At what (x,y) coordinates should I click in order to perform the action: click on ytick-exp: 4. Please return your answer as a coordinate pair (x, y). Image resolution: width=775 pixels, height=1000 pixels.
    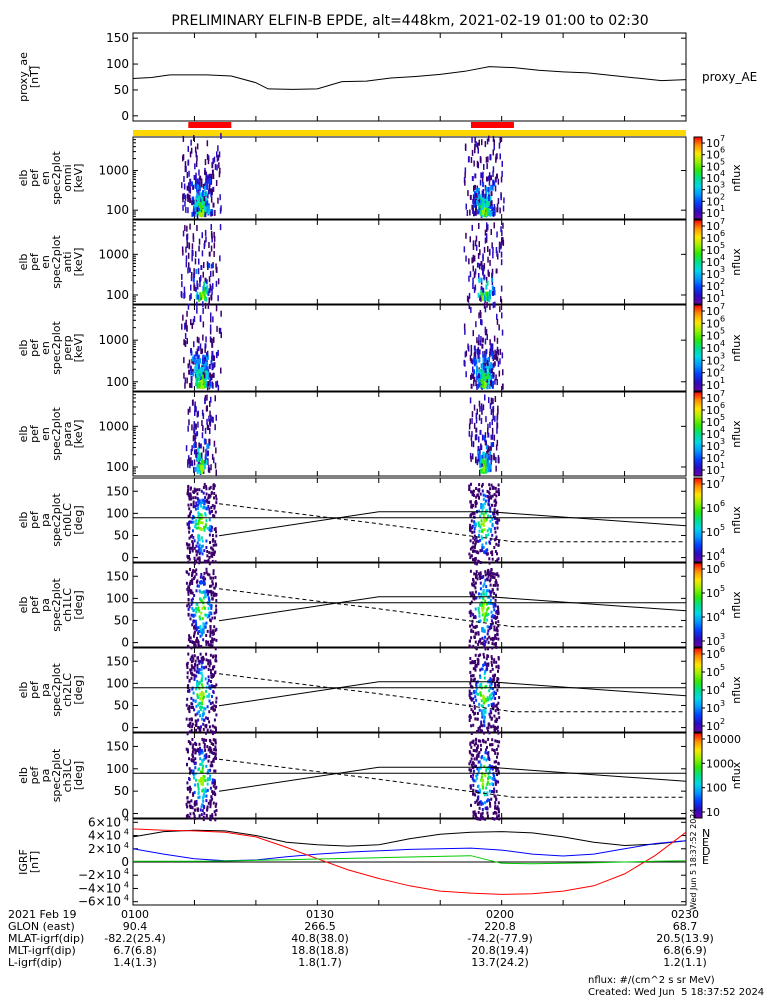
    Looking at the image, I should click on (126, 832).